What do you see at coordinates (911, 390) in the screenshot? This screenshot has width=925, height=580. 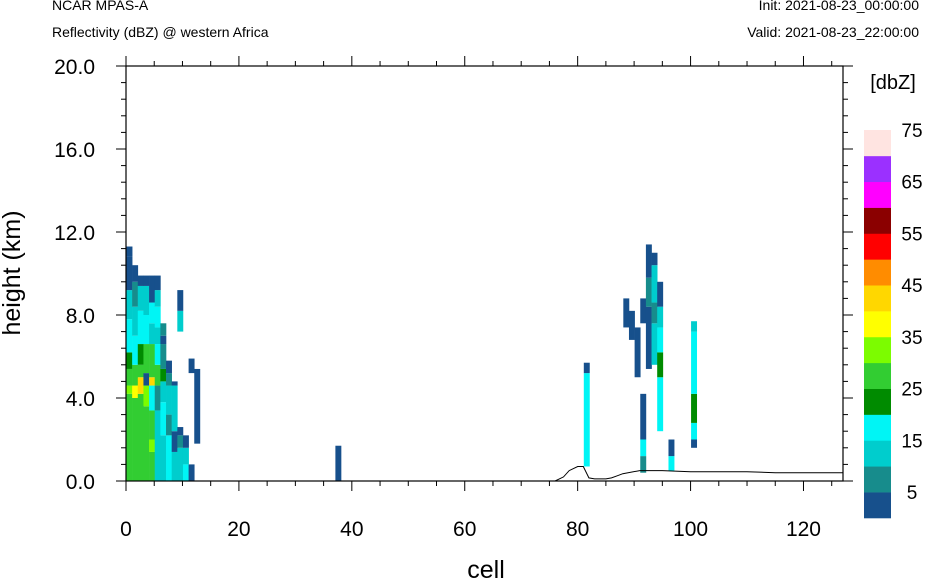 I see `colorbar-tick-label-25: 25` at bounding box center [911, 390].